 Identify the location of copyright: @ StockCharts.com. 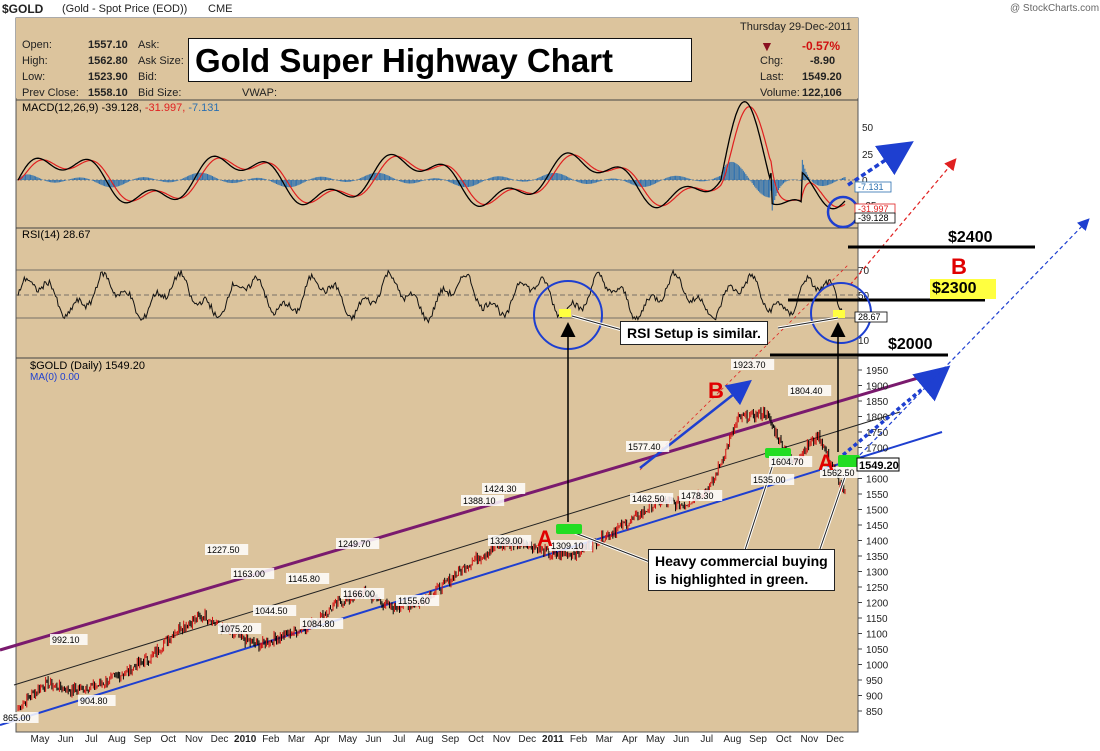
(1055, 8).